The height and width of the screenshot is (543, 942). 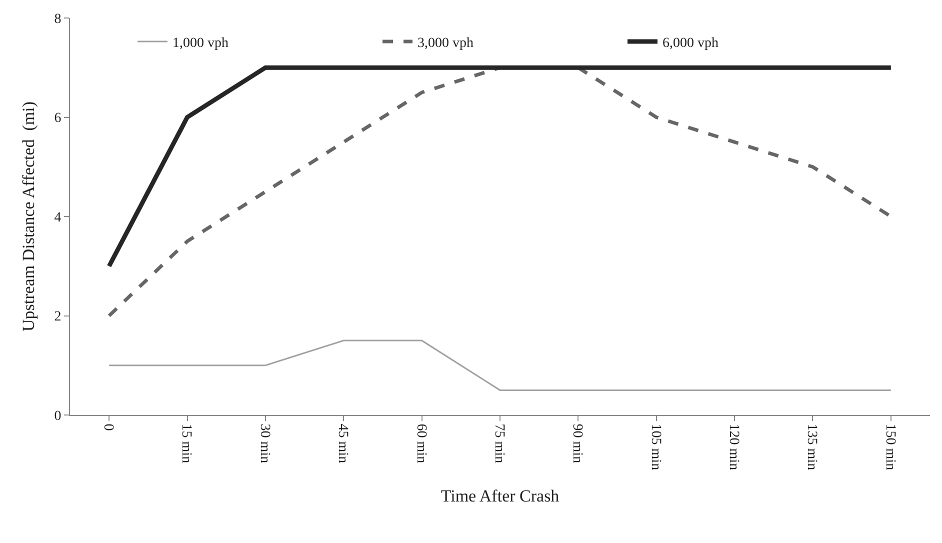 What do you see at coordinates (58, 19) in the screenshot?
I see `y-tick-label: 8` at bounding box center [58, 19].